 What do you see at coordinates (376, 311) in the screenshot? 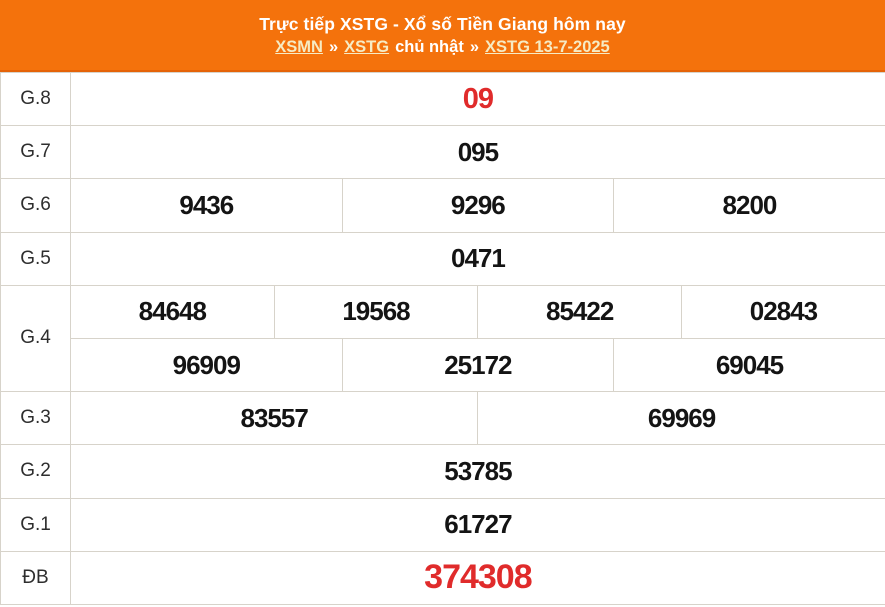
I see `prize-number-g4-2: 19568` at bounding box center [376, 311].